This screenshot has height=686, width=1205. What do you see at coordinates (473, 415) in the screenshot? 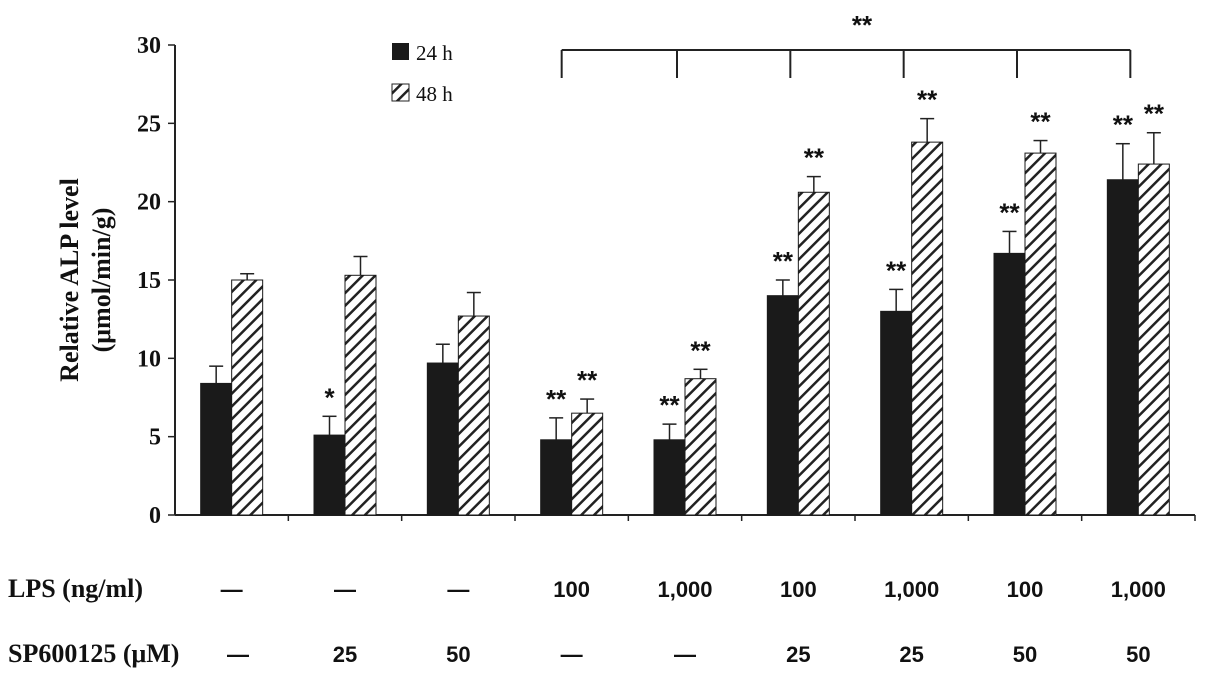
I see `bar-s2-g3` at bounding box center [473, 415].